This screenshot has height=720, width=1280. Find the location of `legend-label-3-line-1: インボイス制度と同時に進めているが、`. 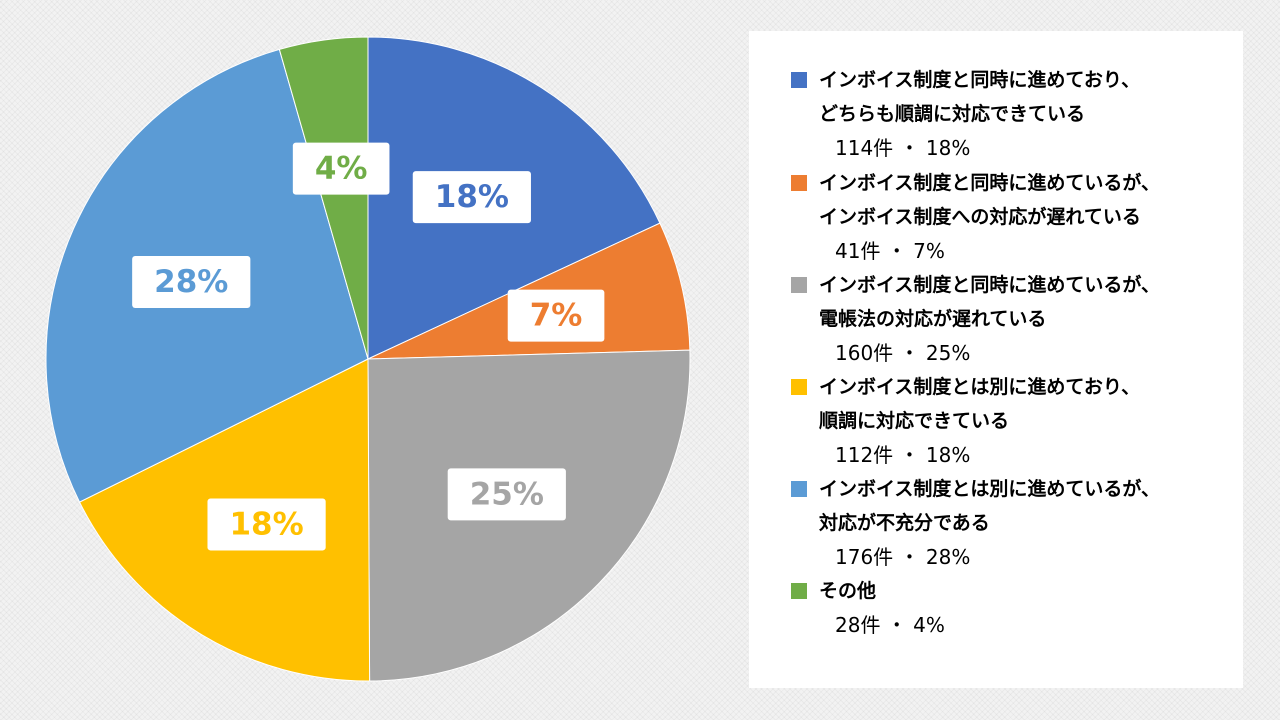

legend-label-3-line-1: インボイス制度と同時に進めているが、 is located at coordinates (990, 285).